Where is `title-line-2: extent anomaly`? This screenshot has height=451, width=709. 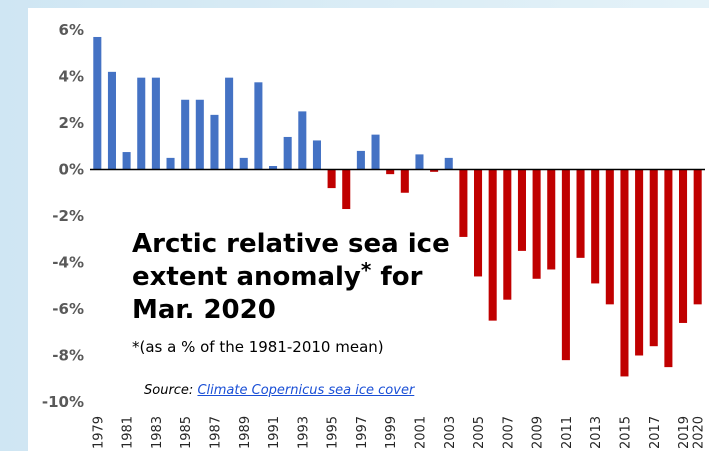 title-line-2: extent anomaly is located at coordinates (246, 277).